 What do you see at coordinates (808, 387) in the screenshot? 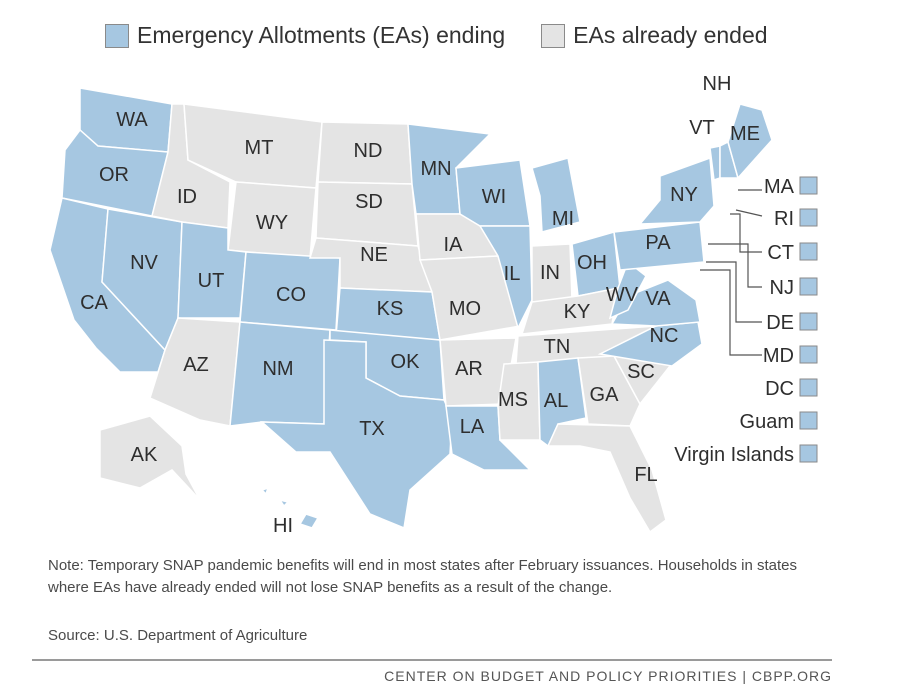
I see `side-swatch-dc` at bounding box center [808, 387].